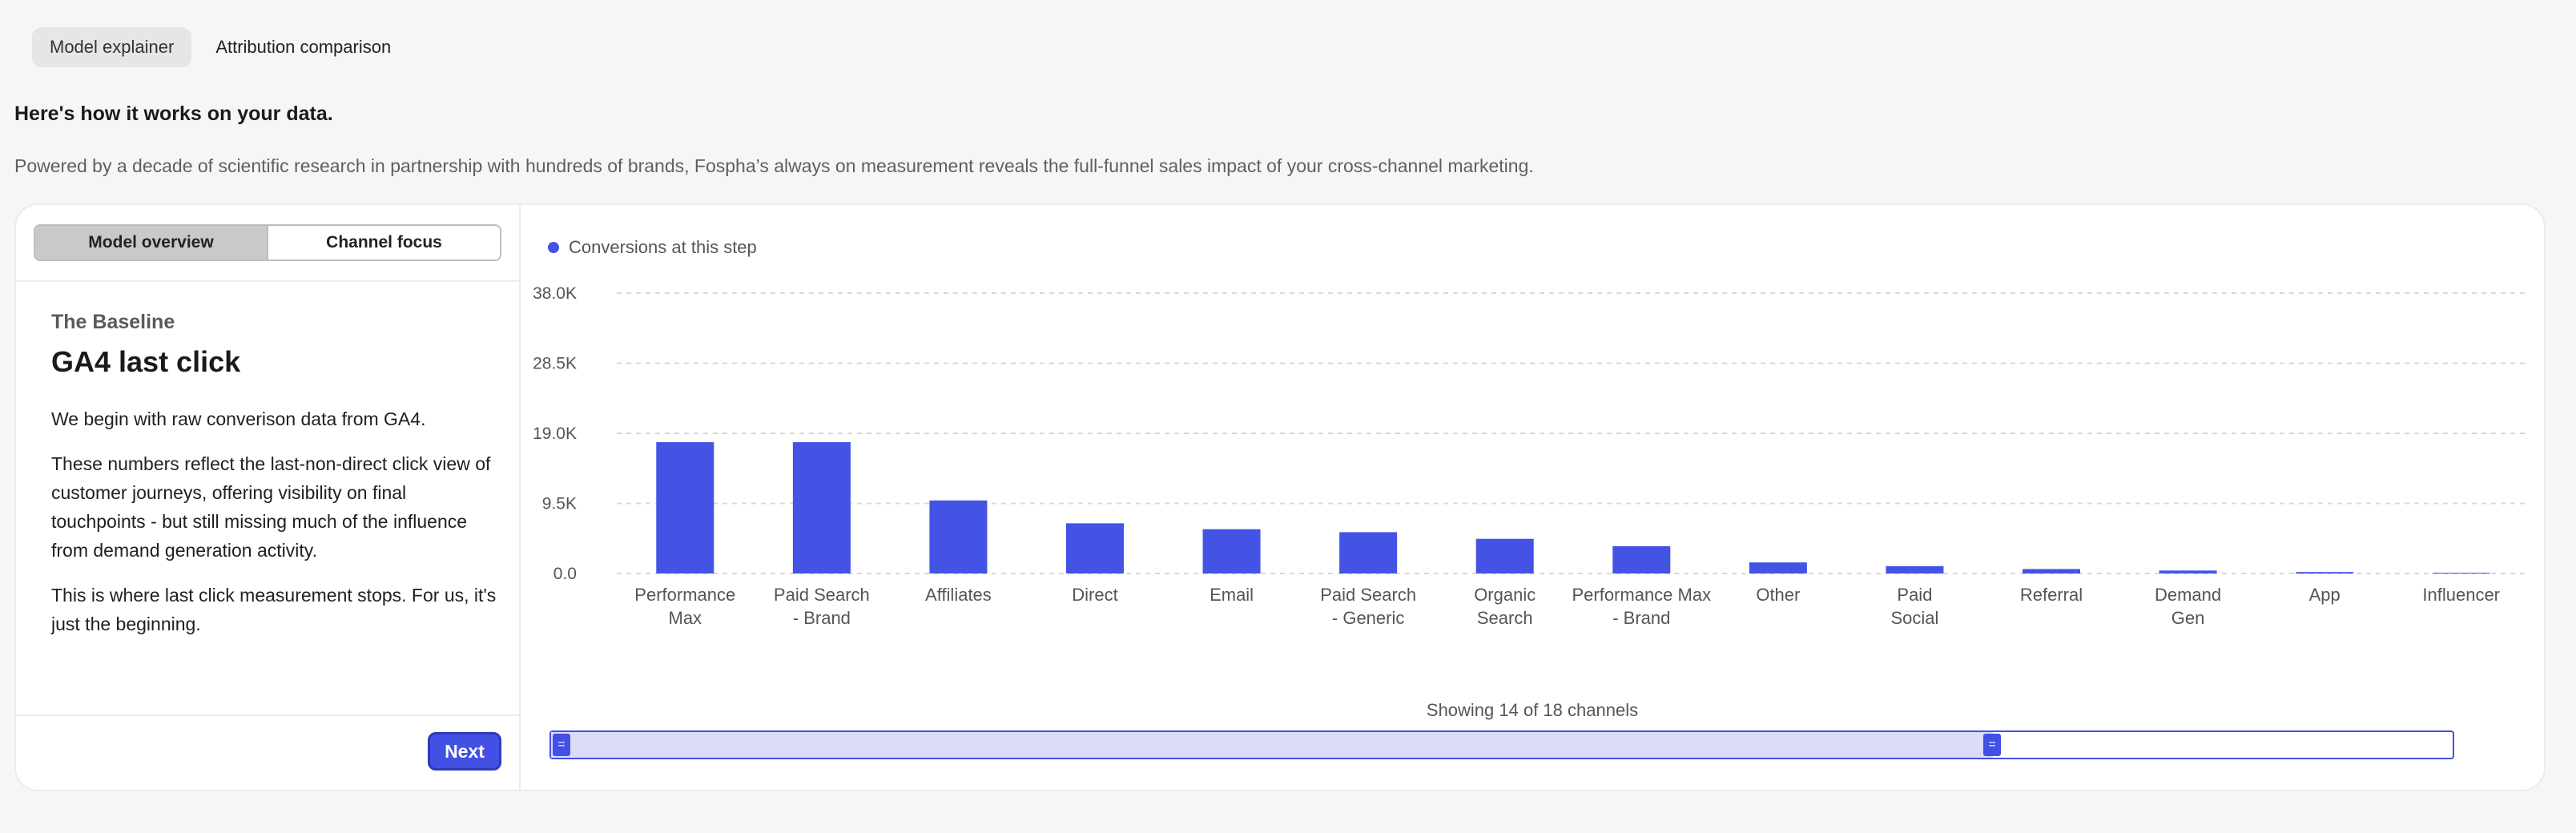  I want to click on x-tick-label: Gen, so click(2188, 618).